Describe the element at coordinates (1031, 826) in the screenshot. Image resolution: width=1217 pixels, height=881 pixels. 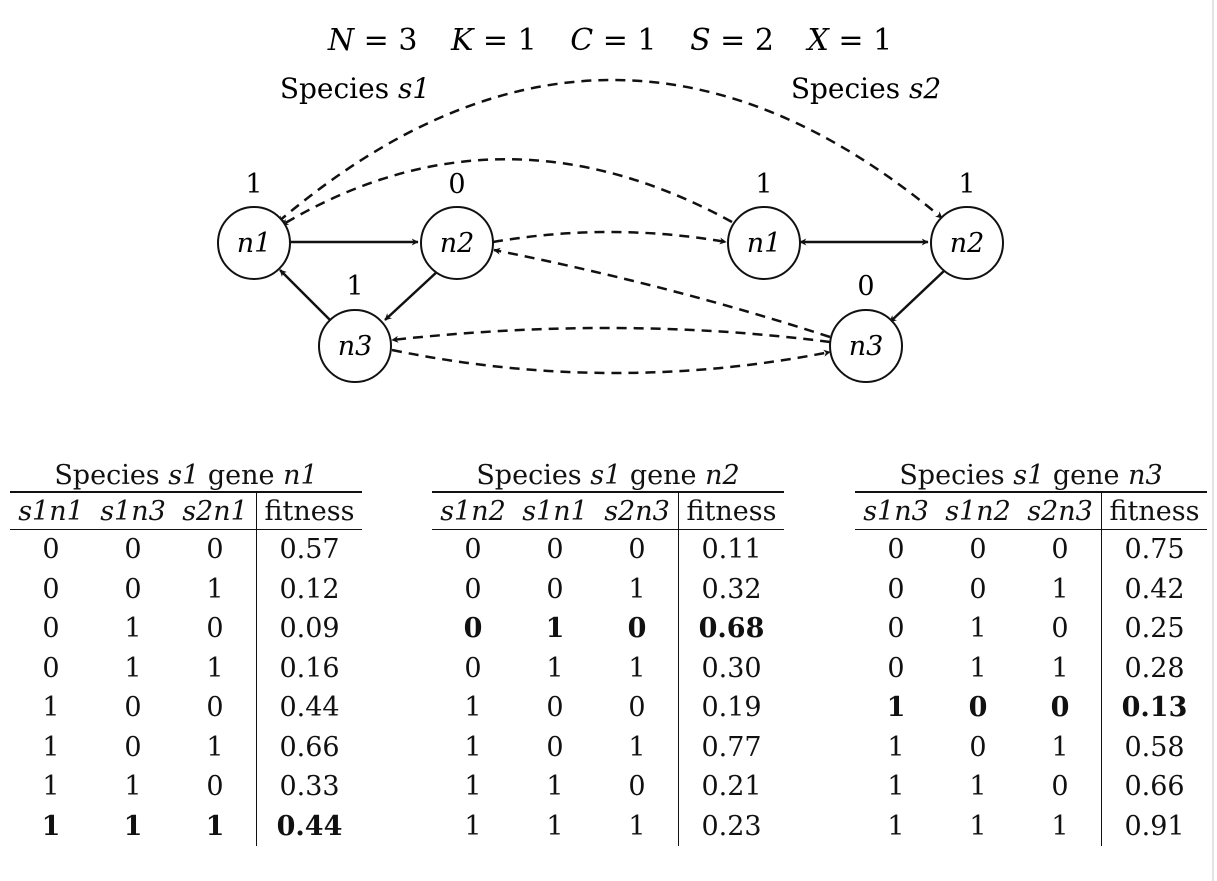
I see `table-row: 1 1 1 0.91` at that location.